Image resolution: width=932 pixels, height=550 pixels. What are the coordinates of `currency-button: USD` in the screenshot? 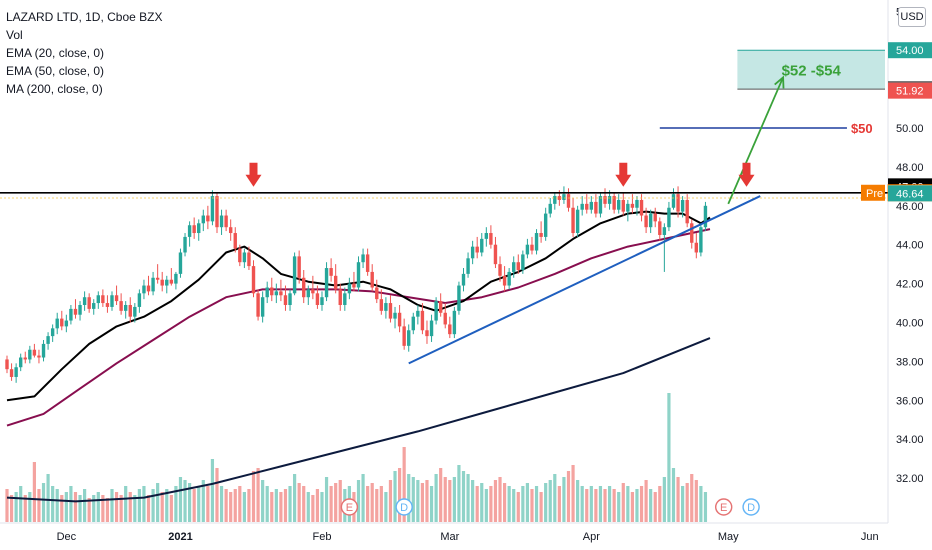 It's located at (912, 17).